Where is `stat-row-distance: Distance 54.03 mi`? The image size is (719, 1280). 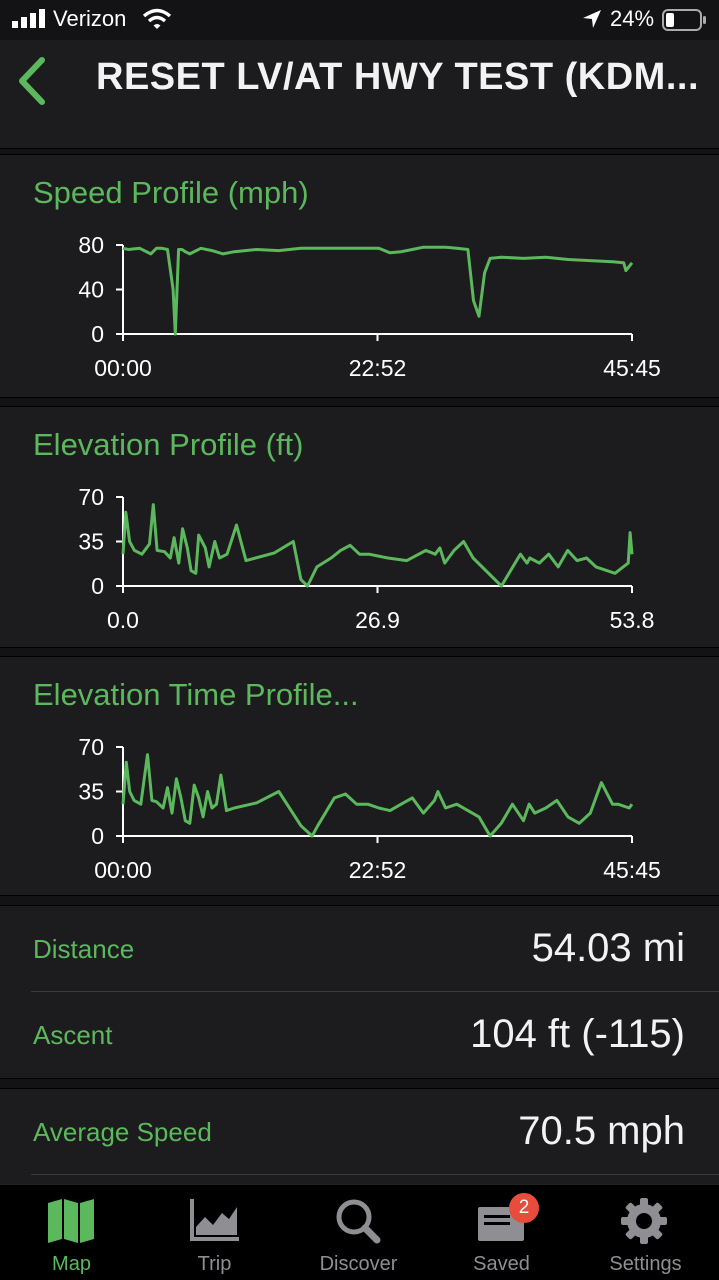 stat-row-distance: Distance 54.03 mi is located at coordinates (359, 949).